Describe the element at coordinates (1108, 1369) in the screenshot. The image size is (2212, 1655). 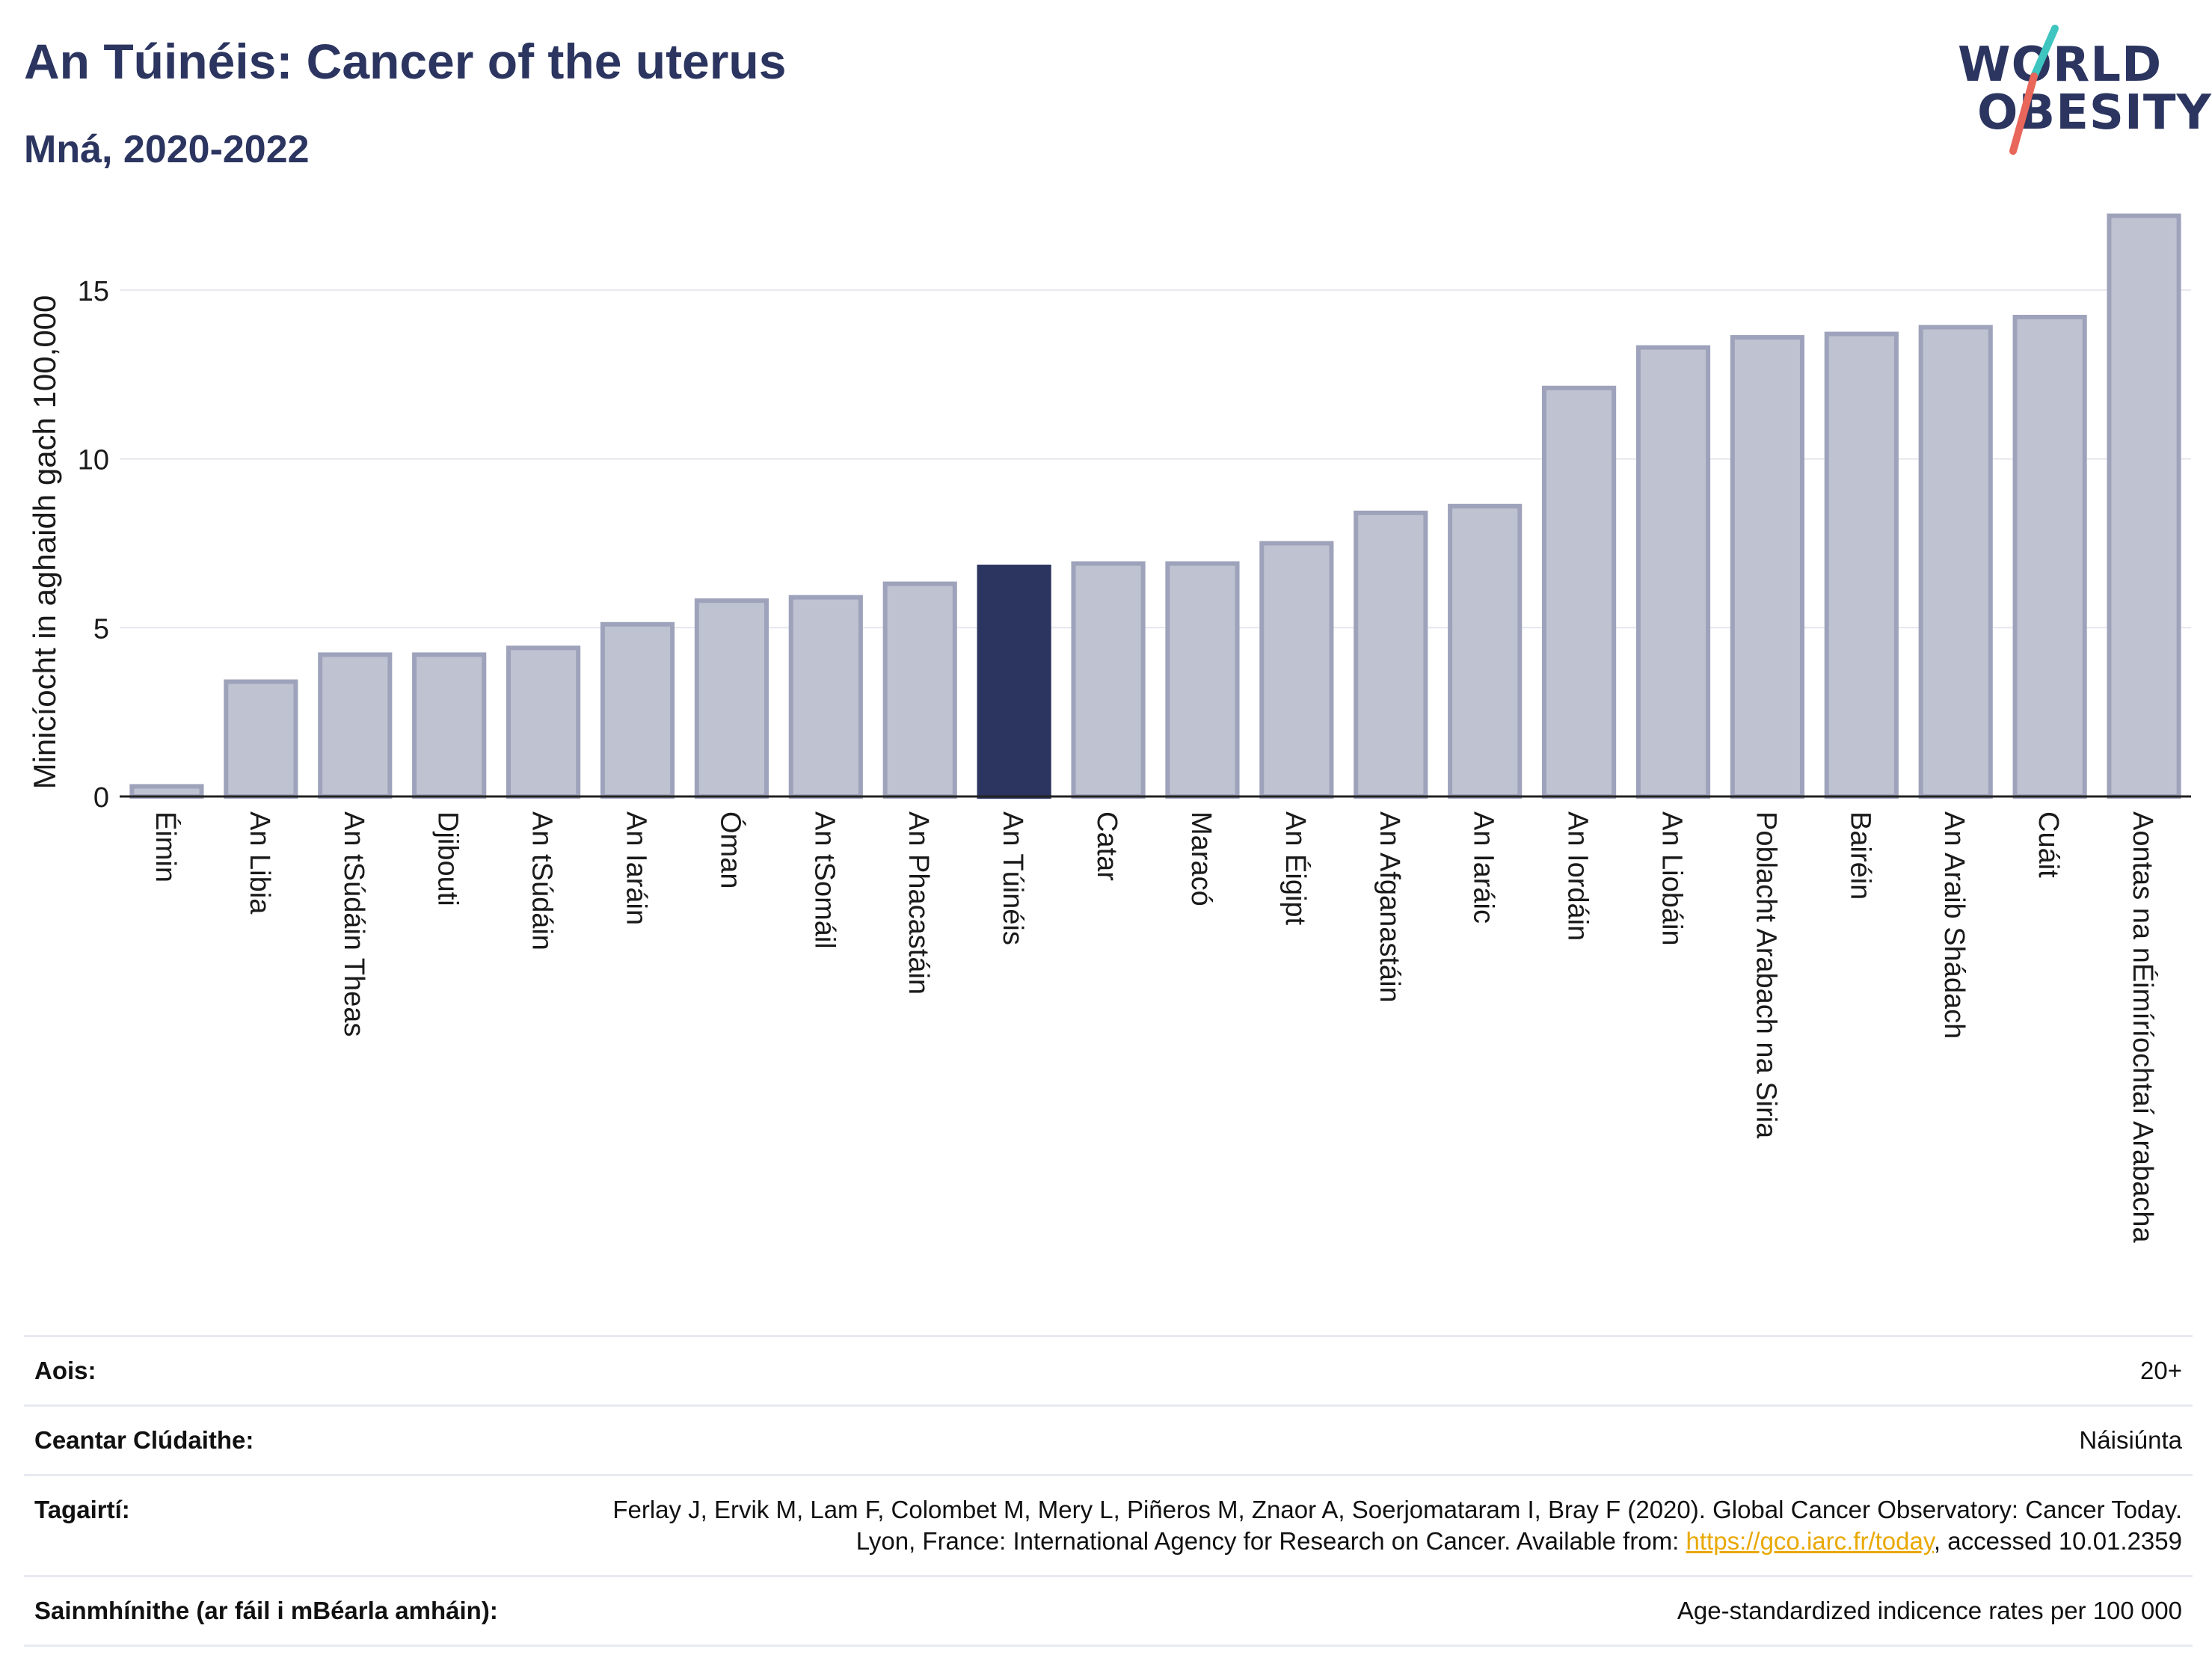
I see `info-row-age: Aois: 20+` at that location.